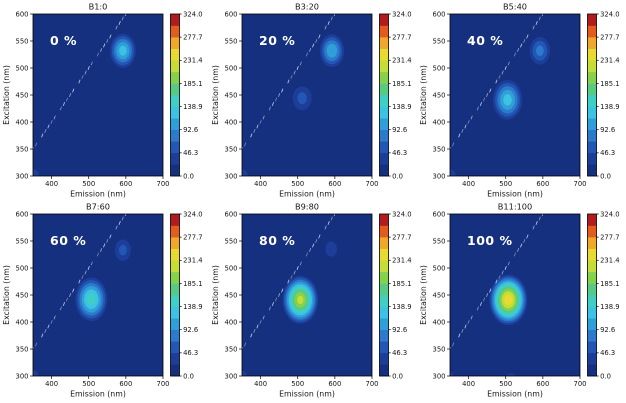  Describe the element at coordinates (98, 394) in the screenshot. I see `x-axis-label: Emission (nm)` at that location.